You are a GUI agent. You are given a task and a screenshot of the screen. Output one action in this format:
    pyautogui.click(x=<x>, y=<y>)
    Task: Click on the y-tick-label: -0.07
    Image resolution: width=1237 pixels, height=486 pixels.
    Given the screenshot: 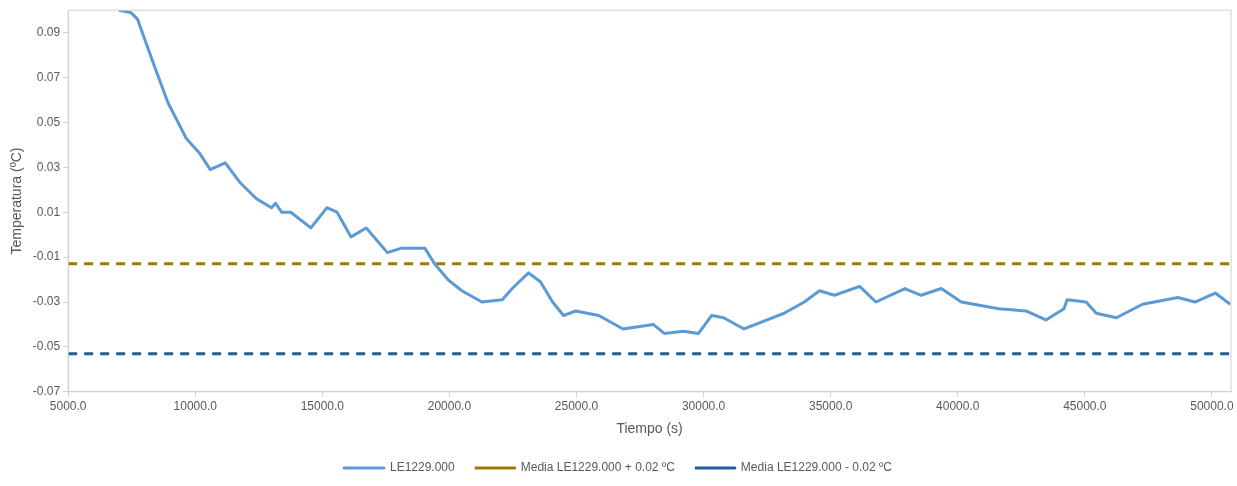 What is the action you would take?
    pyautogui.click(x=46, y=391)
    